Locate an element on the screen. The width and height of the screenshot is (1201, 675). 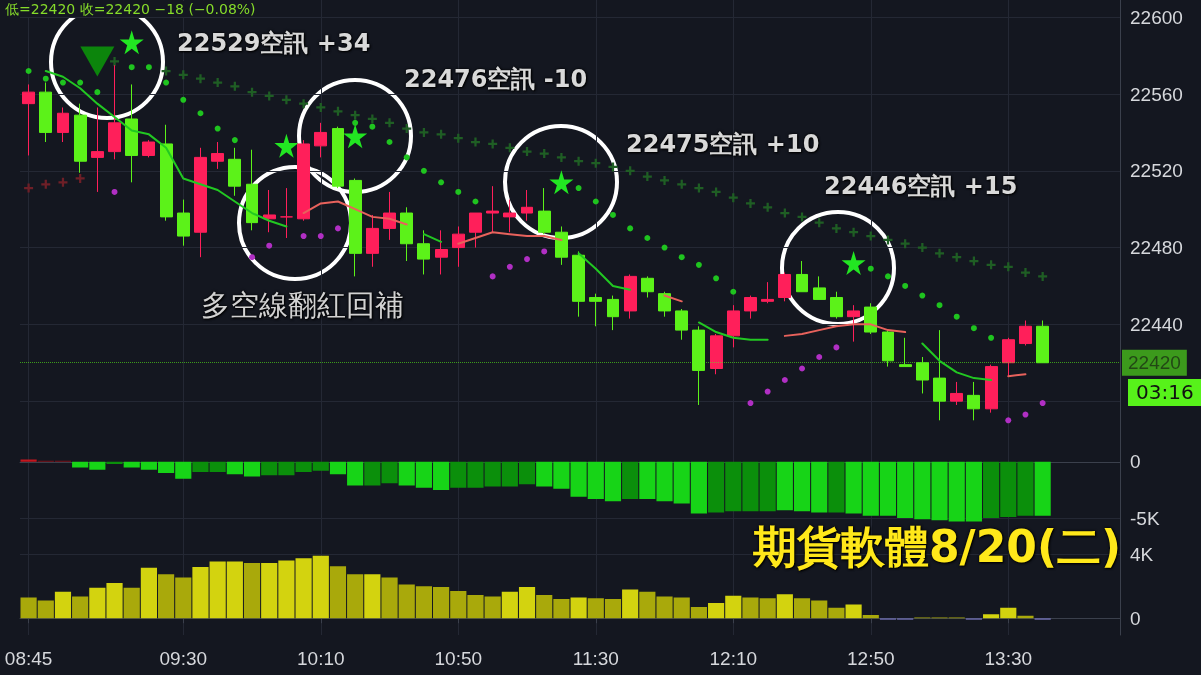
annotation: 22475空訊 +10 is located at coordinates (723, 144).